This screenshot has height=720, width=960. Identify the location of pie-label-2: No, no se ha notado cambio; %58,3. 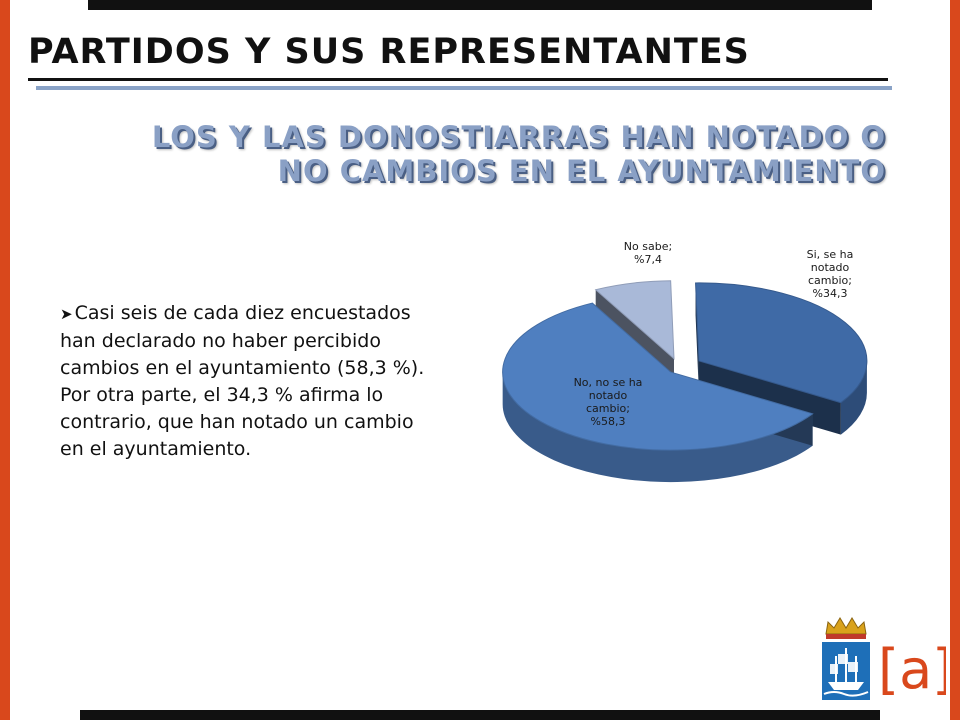
(608, 402).